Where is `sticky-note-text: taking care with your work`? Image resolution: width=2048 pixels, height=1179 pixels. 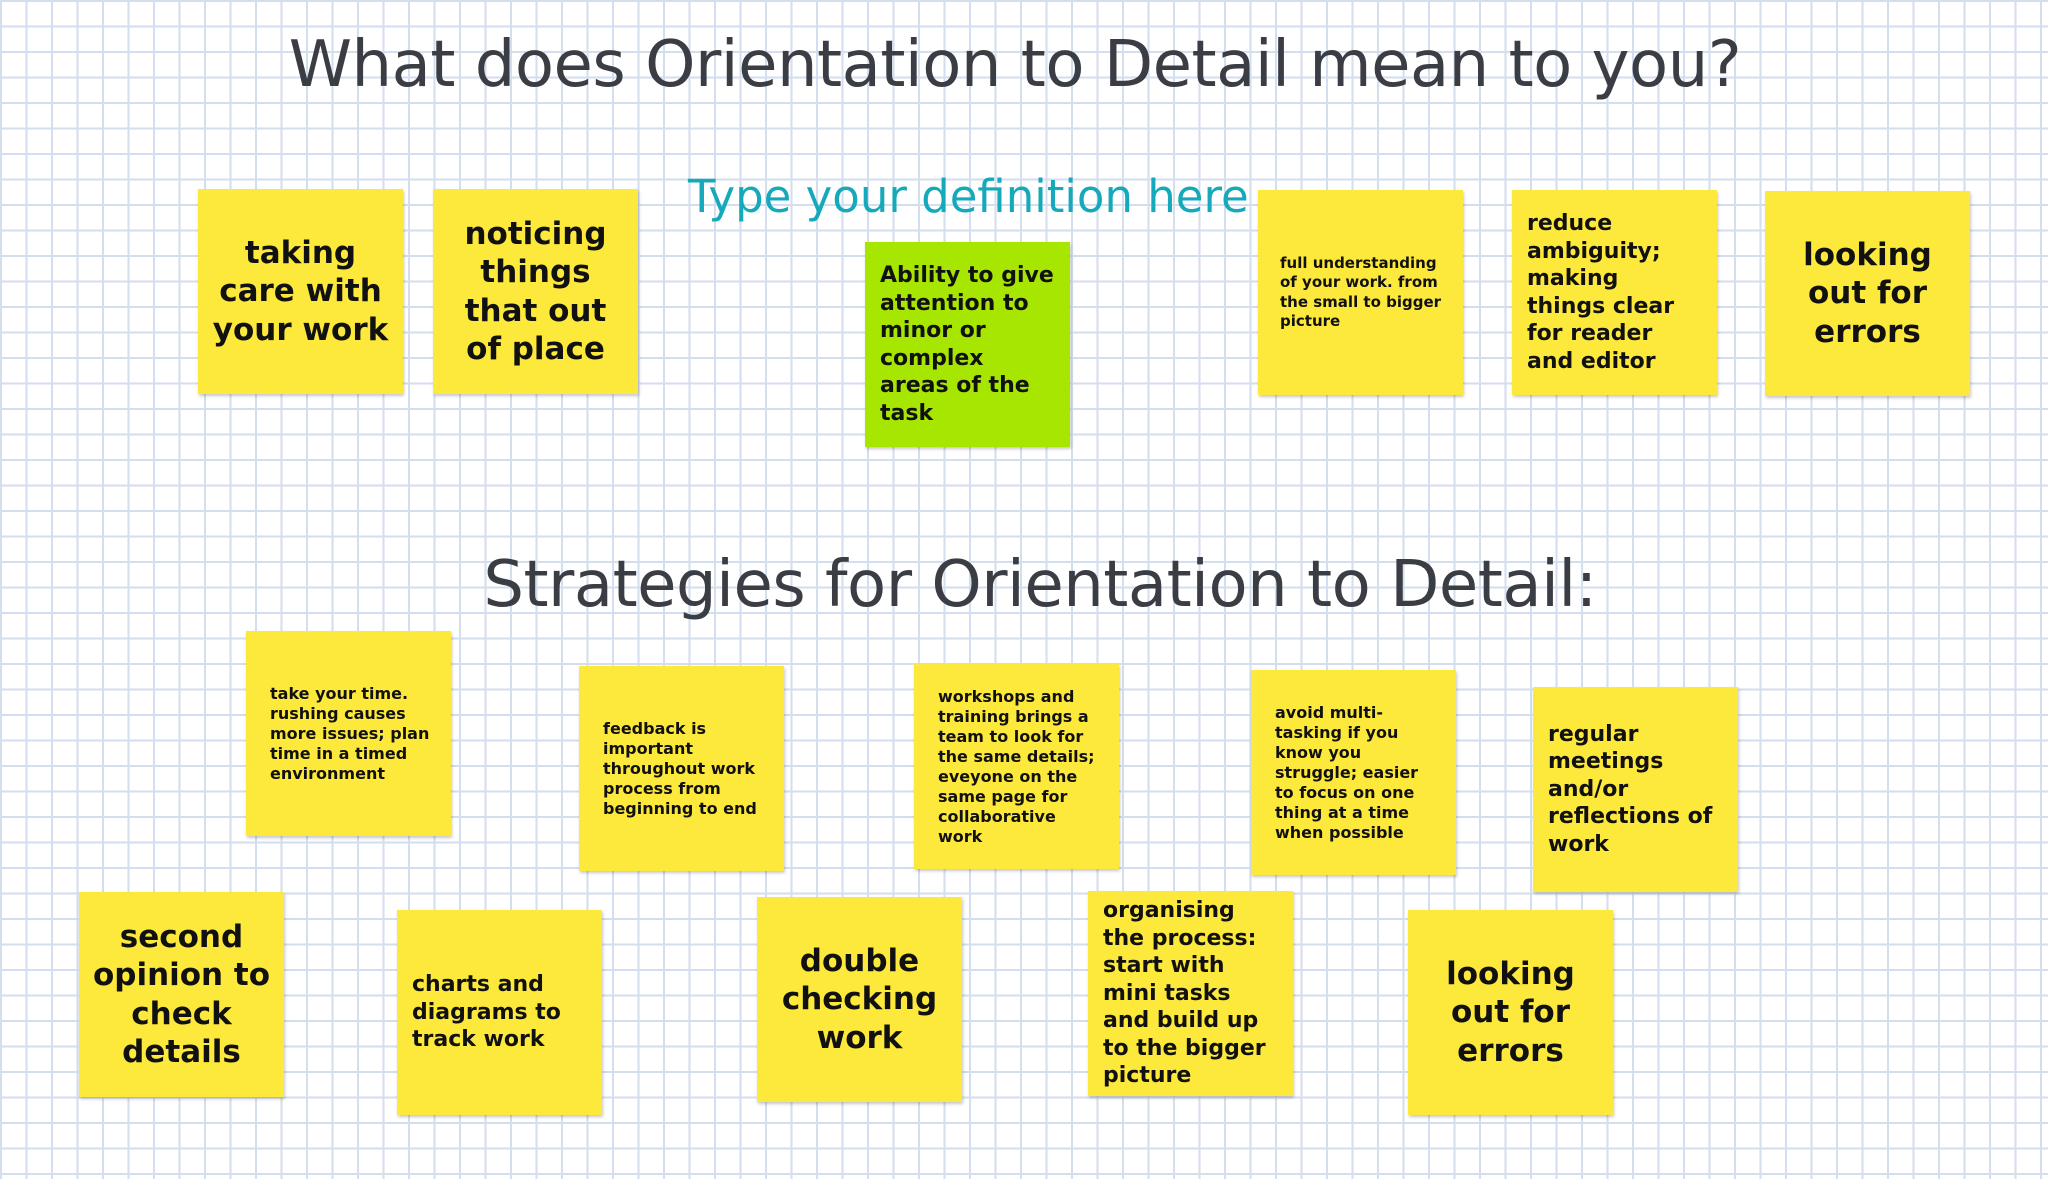 sticky-note-text: taking care with your work is located at coordinates (300, 291).